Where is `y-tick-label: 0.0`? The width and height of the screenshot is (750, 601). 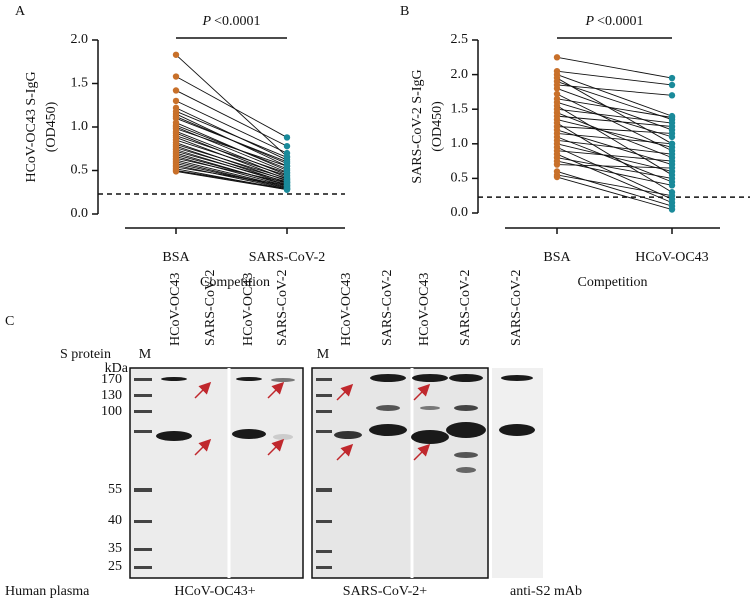 y-tick-label: 0.0 is located at coordinates (80, 213).